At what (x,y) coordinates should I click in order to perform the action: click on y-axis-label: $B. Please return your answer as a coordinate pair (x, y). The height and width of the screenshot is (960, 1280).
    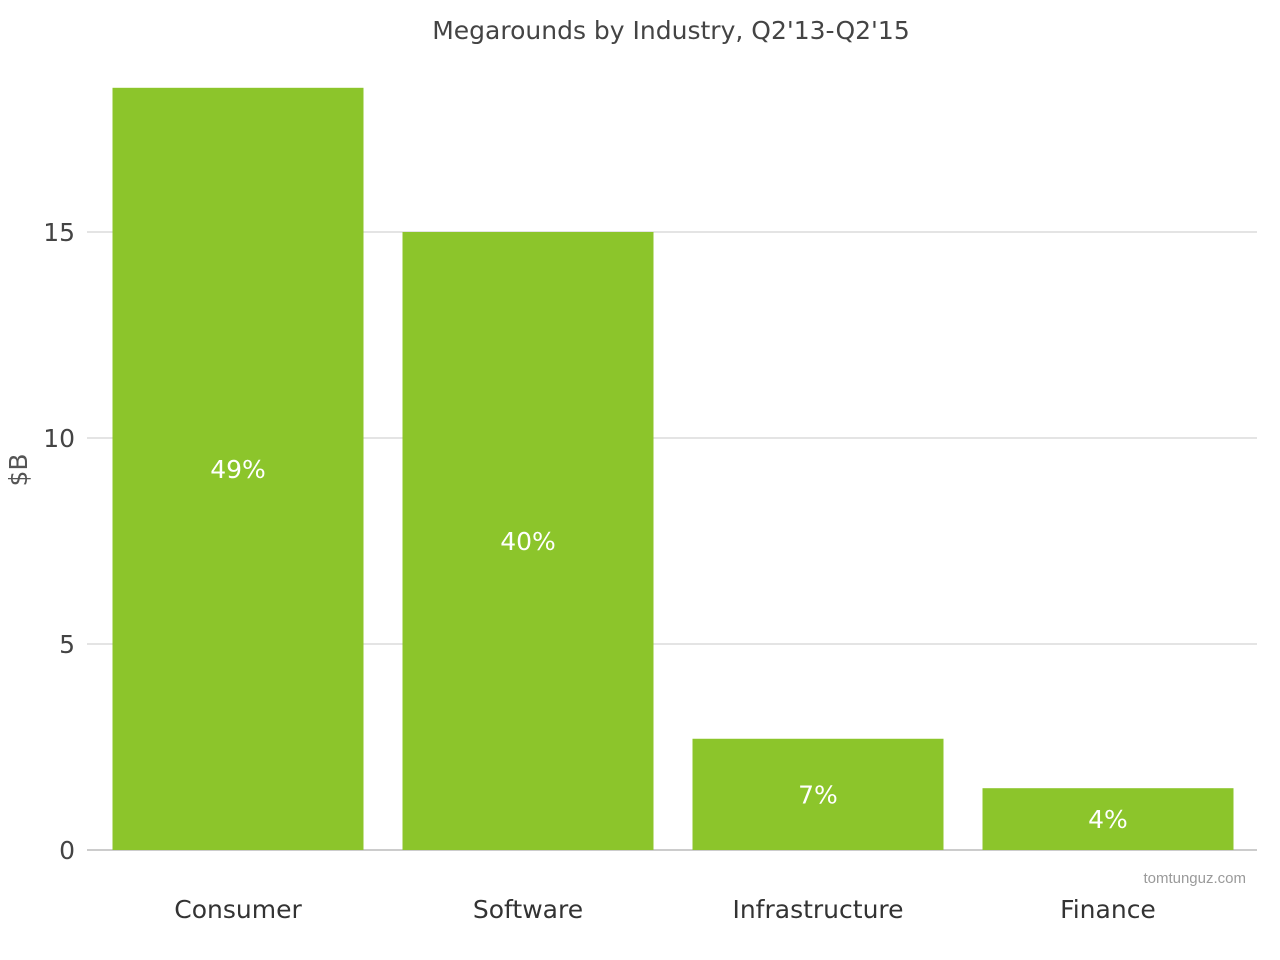
    Looking at the image, I should click on (18, 469).